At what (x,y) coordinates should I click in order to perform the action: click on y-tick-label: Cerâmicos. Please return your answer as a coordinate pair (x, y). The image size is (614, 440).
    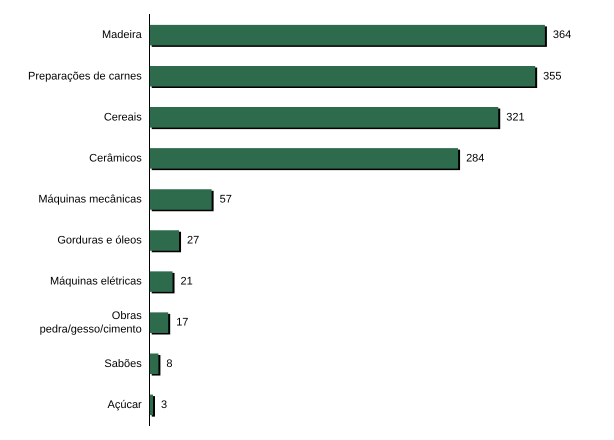
    Looking at the image, I should click on (115, 158).